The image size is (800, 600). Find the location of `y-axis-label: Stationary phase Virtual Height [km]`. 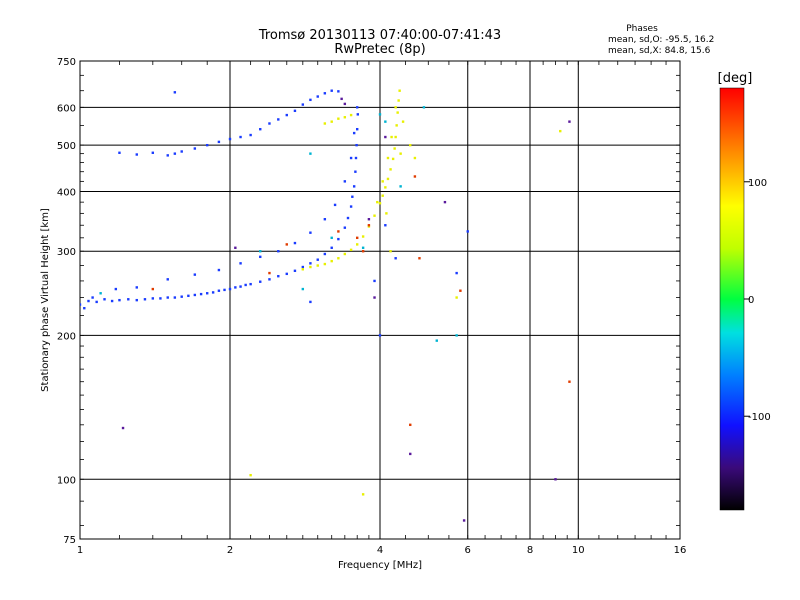

y-axis-label: Stationary phase Virtual Height [km] is located at coordinates (45, 300).